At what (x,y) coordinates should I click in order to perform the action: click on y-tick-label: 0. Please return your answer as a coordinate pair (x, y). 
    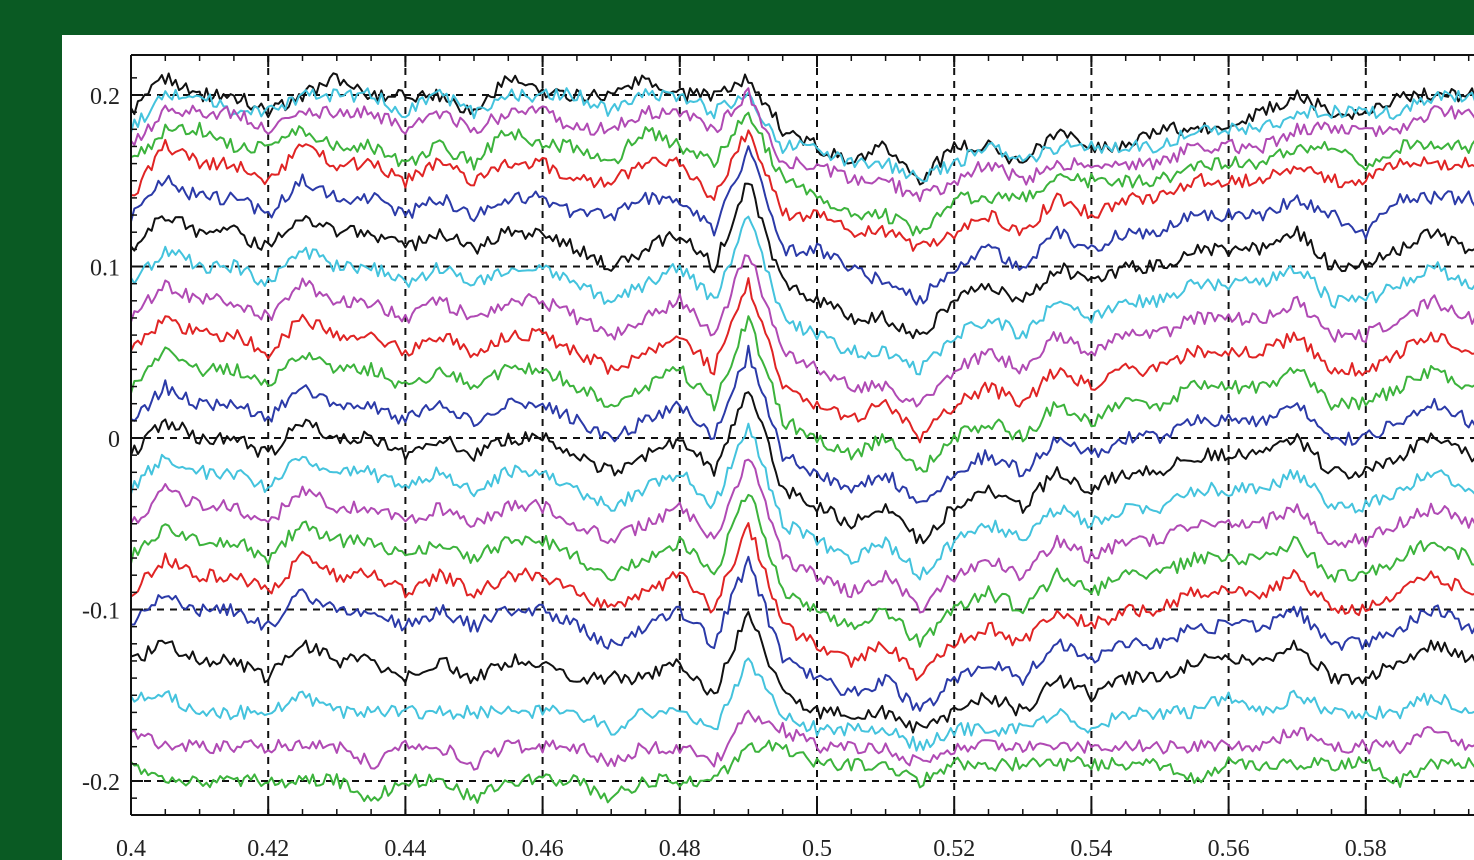
    Looking at the image, I should click on (114, 440).